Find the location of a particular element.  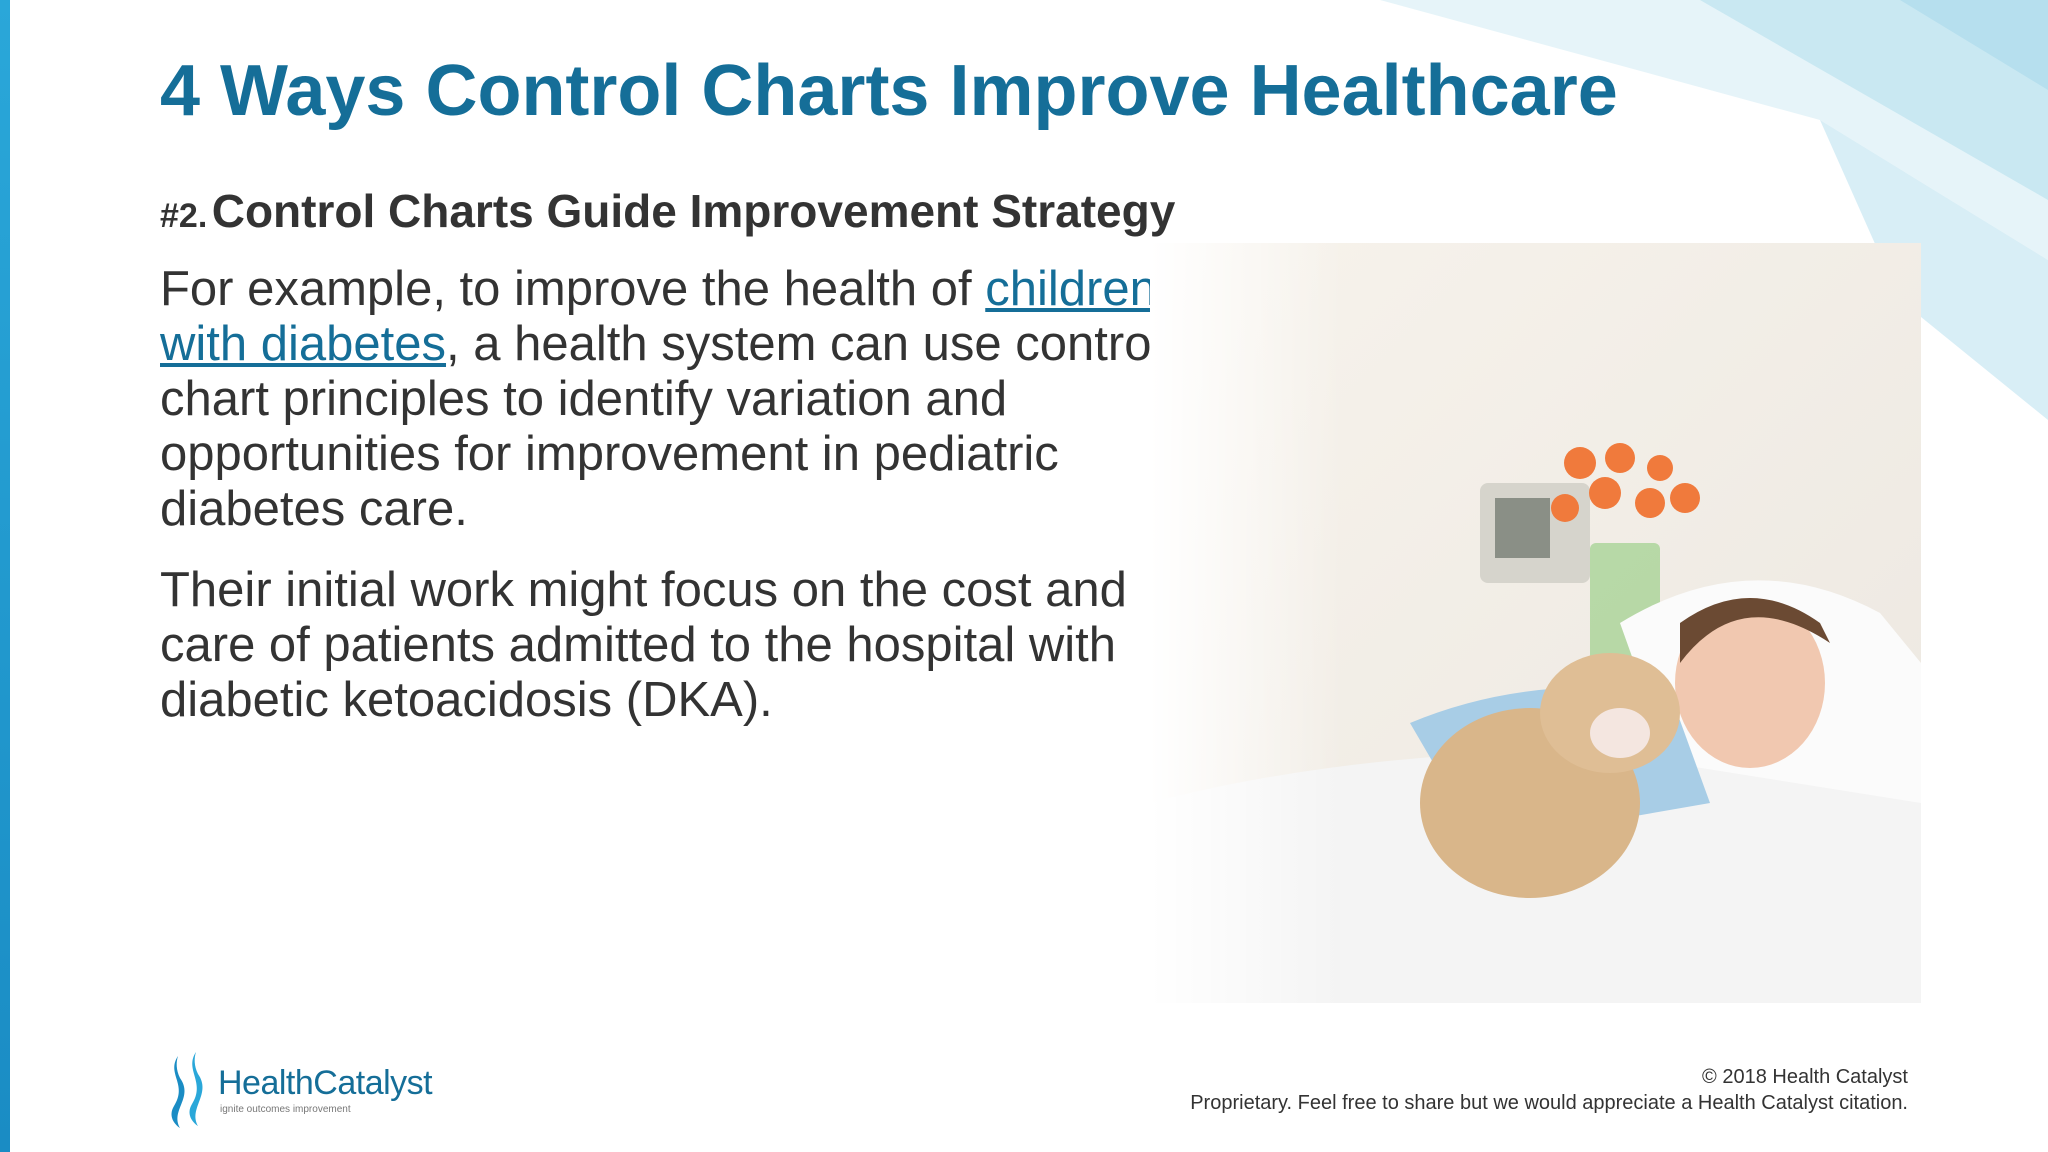

text: For example, to improve the health of is located at coordinates (573, 289).